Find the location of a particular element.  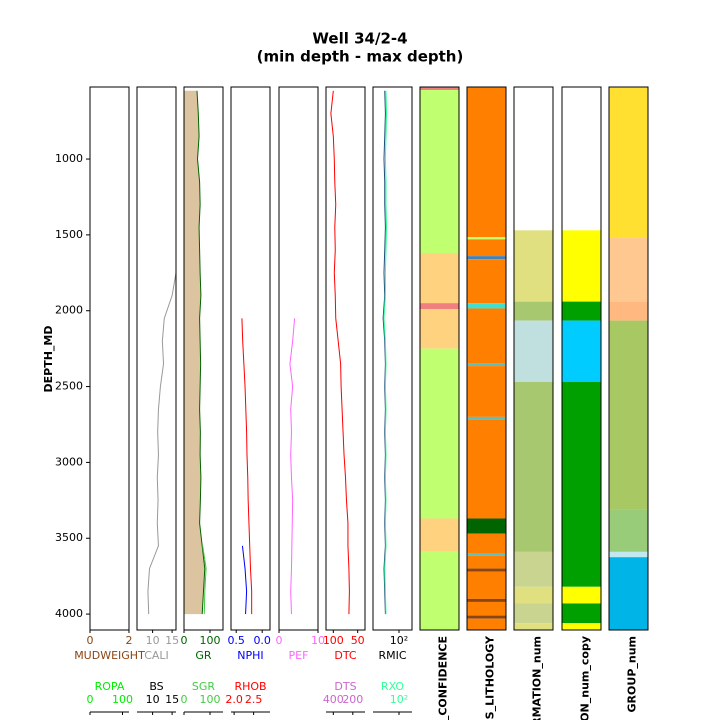

track-label: RMATION_num is located at coordinates (537, 678).